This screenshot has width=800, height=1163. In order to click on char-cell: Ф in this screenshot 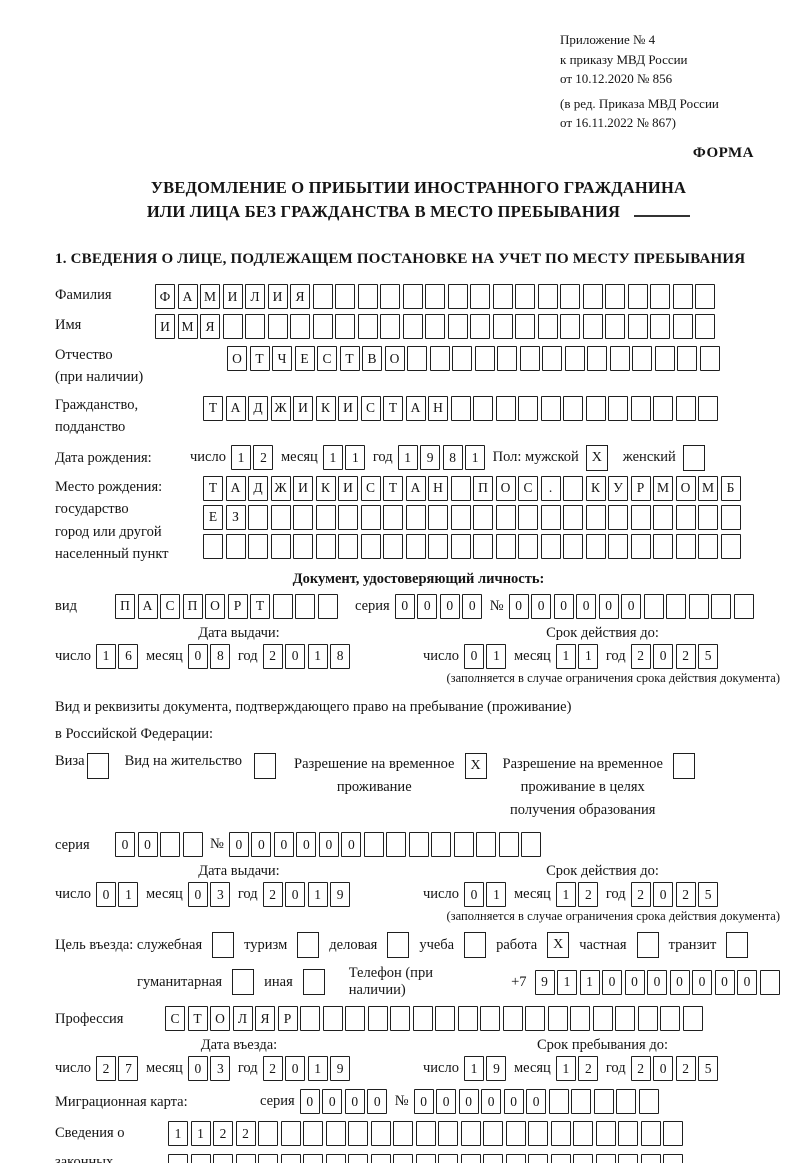, I will do `click(165, 296)`.